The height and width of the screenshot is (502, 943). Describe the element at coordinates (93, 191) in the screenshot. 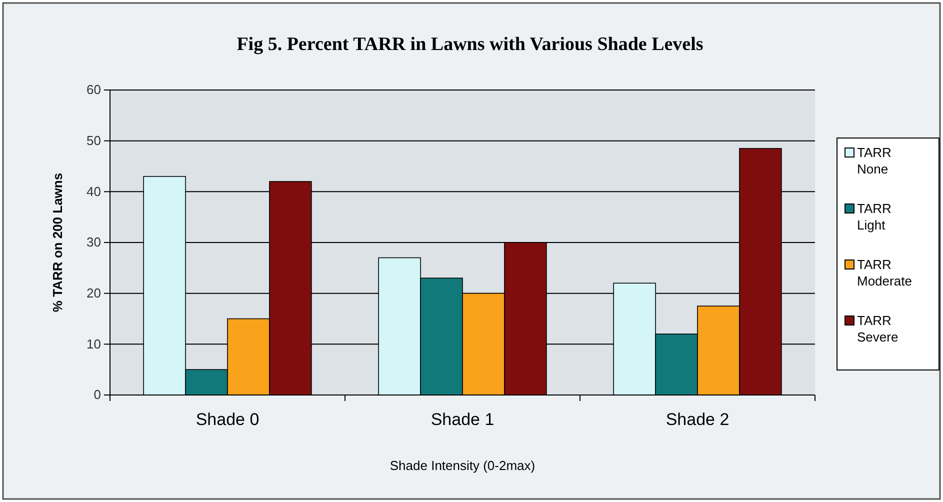

I see `y-tick-label: 40` at that location.